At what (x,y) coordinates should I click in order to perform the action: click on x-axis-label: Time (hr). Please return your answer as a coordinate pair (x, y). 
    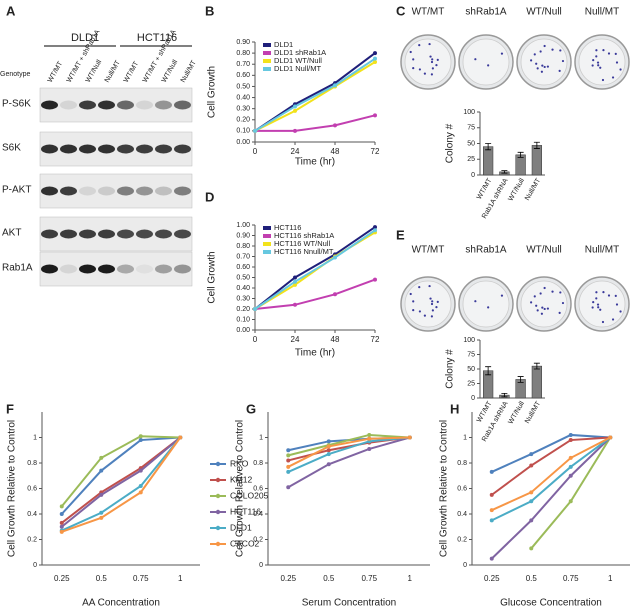
    Looking at the image, I should click on (315, 162).